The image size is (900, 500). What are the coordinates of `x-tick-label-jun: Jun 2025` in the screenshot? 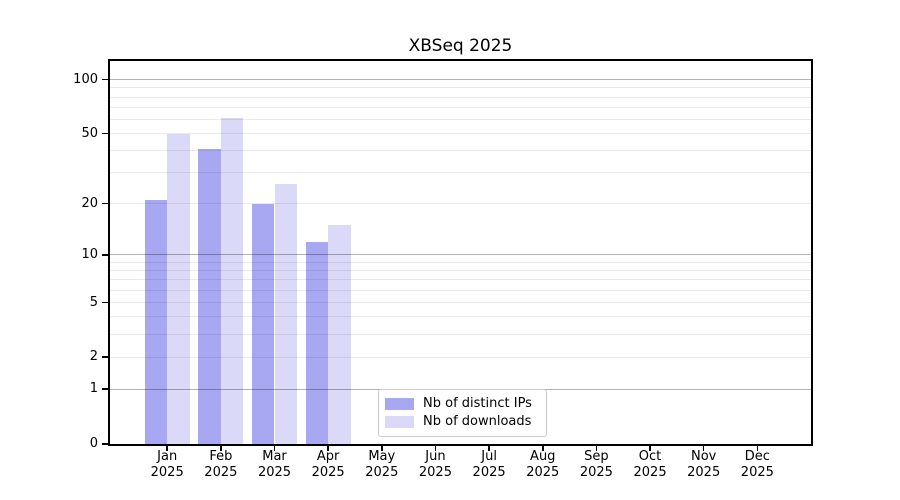 It's located at (435, 464).